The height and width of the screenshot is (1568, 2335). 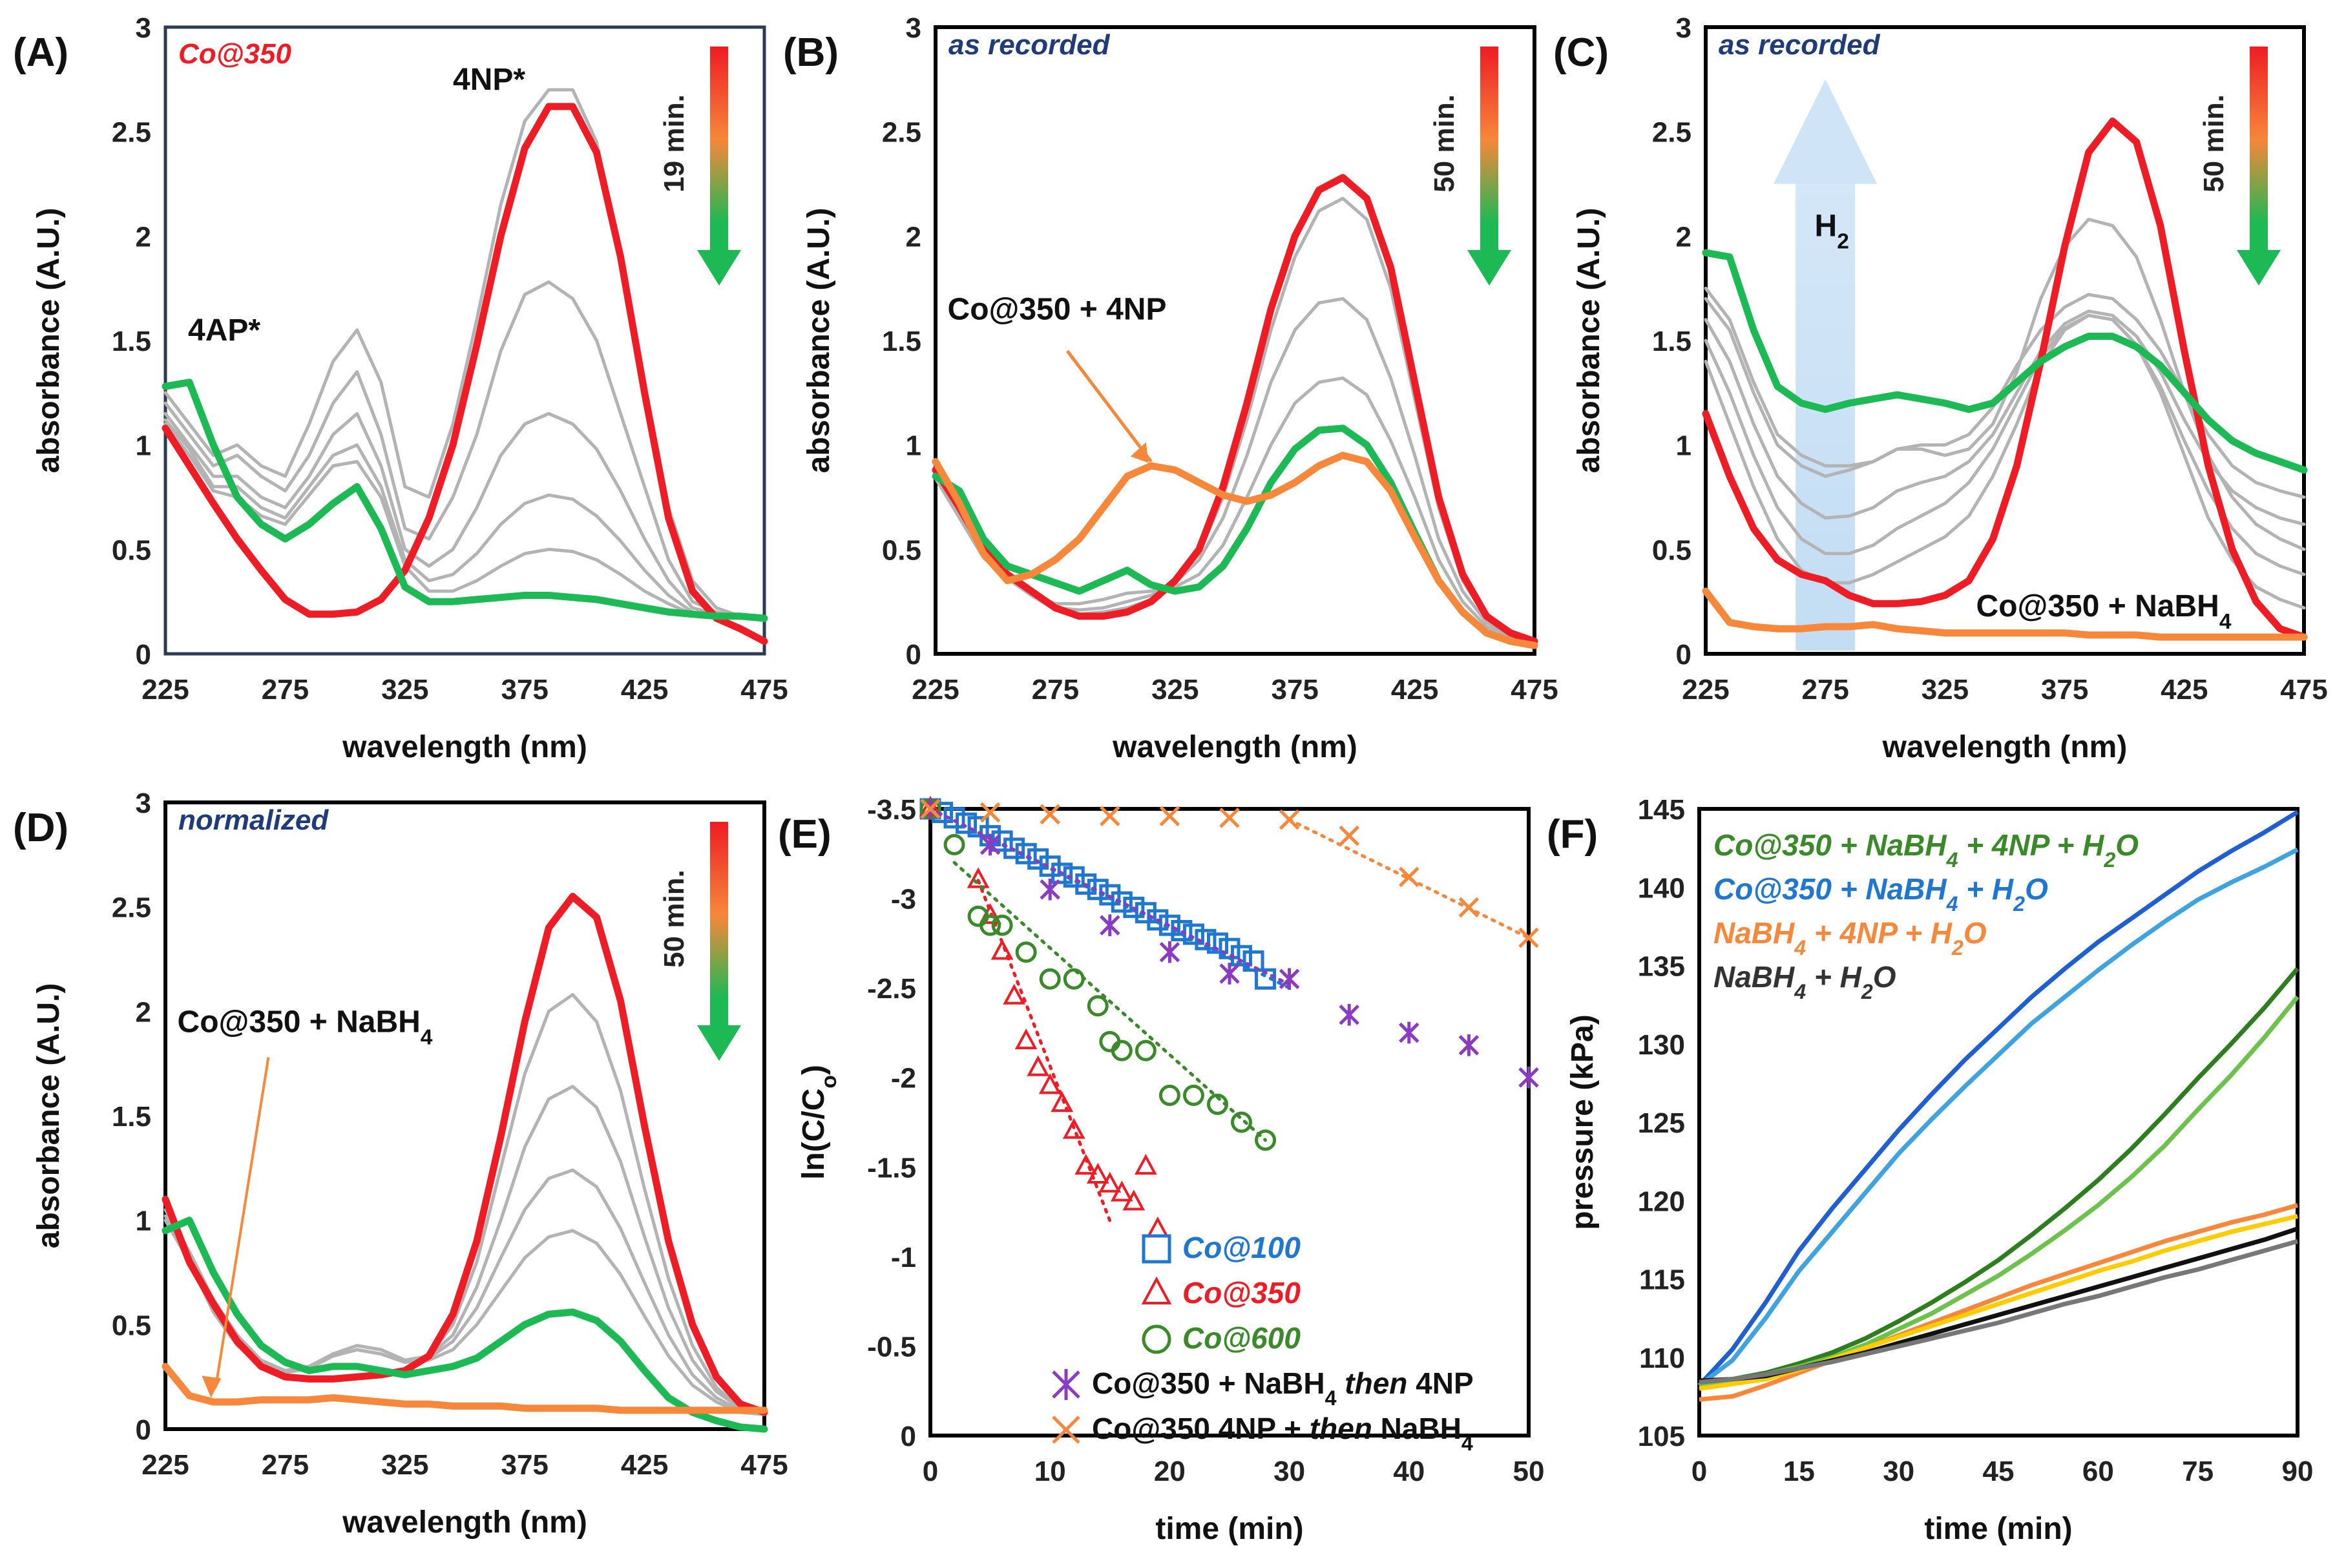 What do you see at coordinates (674, 143) in the screenshot?
I see `time-label: 19 min.` at bounding box center [674, 143].